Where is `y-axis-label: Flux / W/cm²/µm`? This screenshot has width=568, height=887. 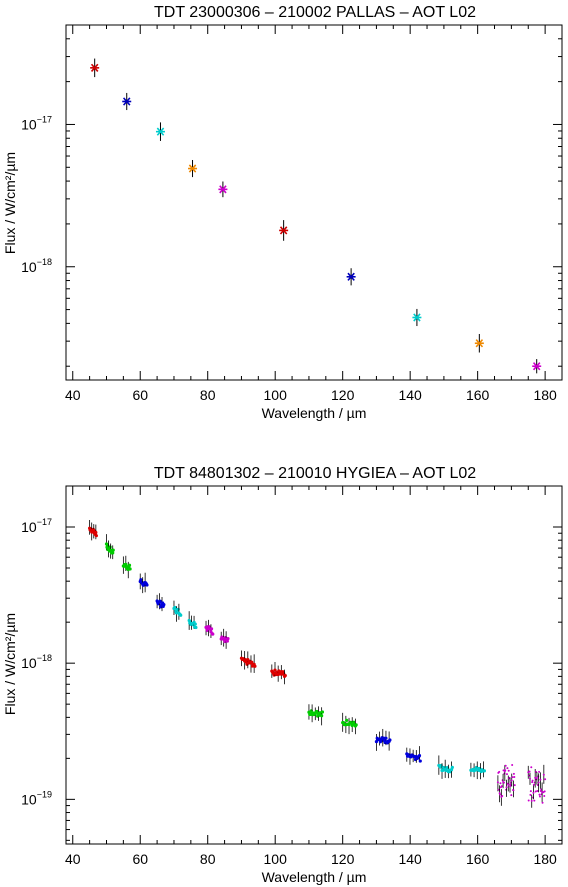 y-axis-label: Flux / W/cm²/µm is located at coordinates (10, 203).